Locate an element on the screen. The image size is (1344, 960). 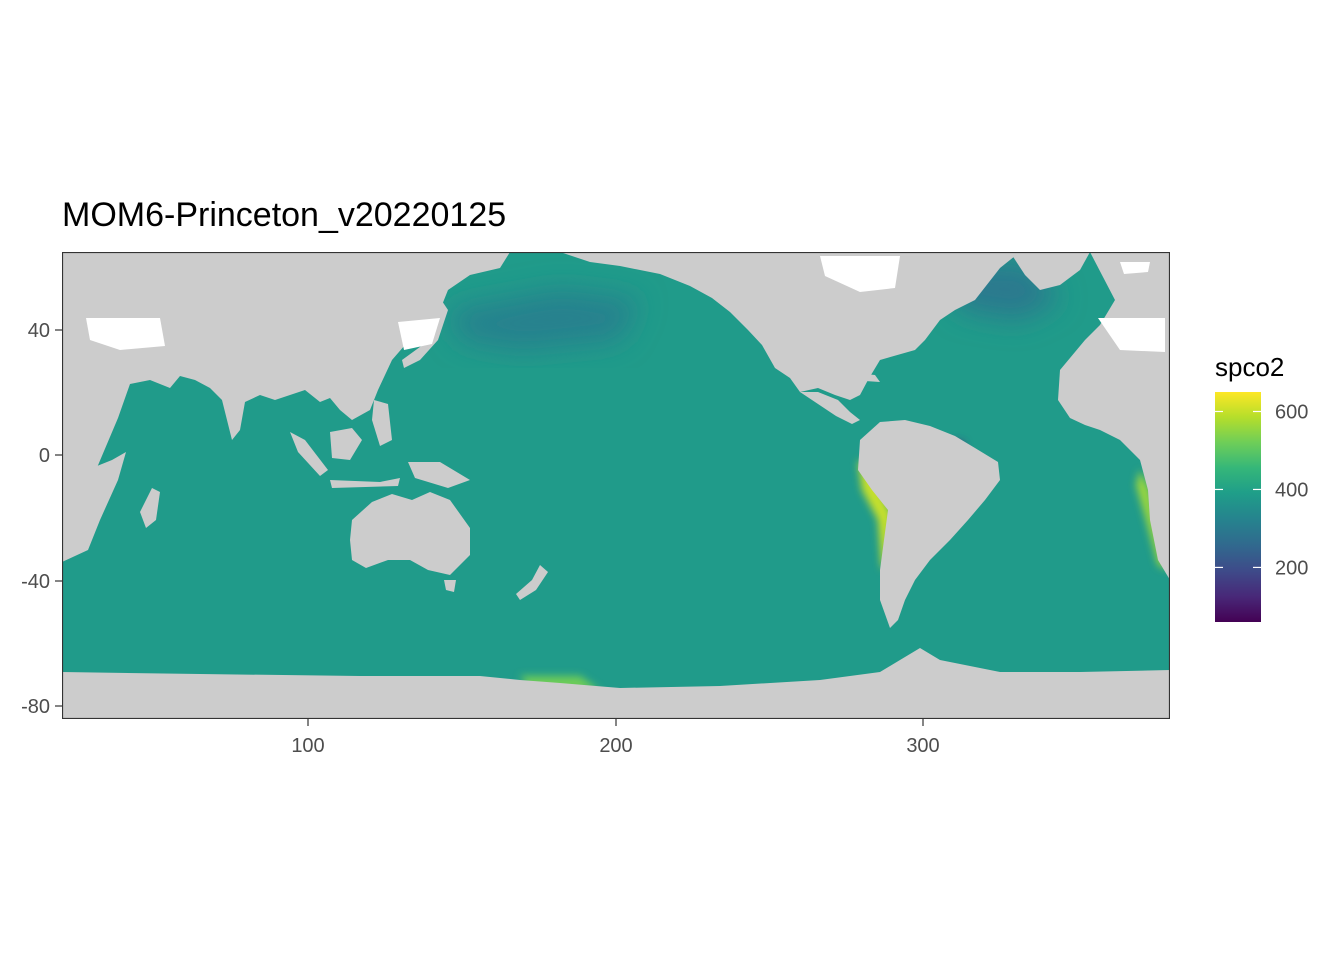
missing-greenland-coast is located at coordinates (1135, 268).